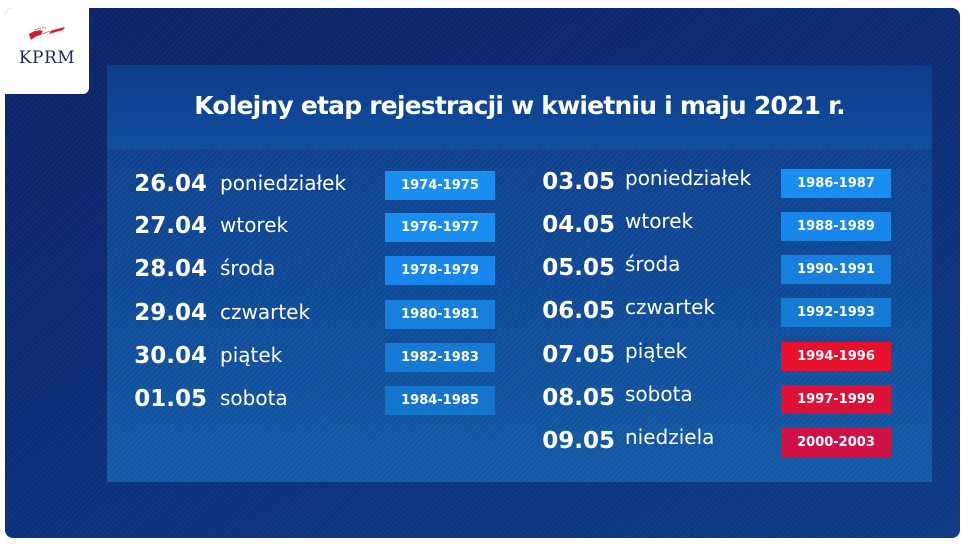 The height and width of the screenshot is (544, 969). I want to click on birth-years-badge: 1984-1985, so click(440, 400).